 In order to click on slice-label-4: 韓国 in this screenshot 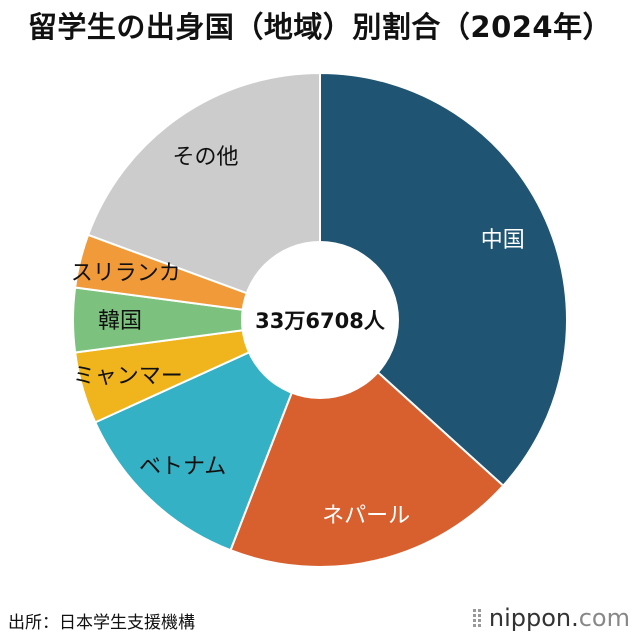, I will do `click(120, 321)`.